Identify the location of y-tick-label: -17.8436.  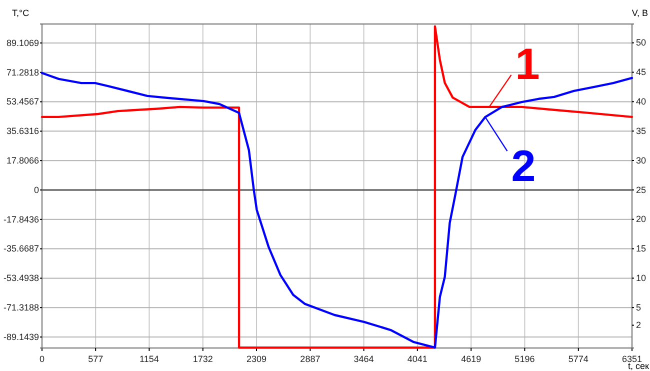
(21, 219).